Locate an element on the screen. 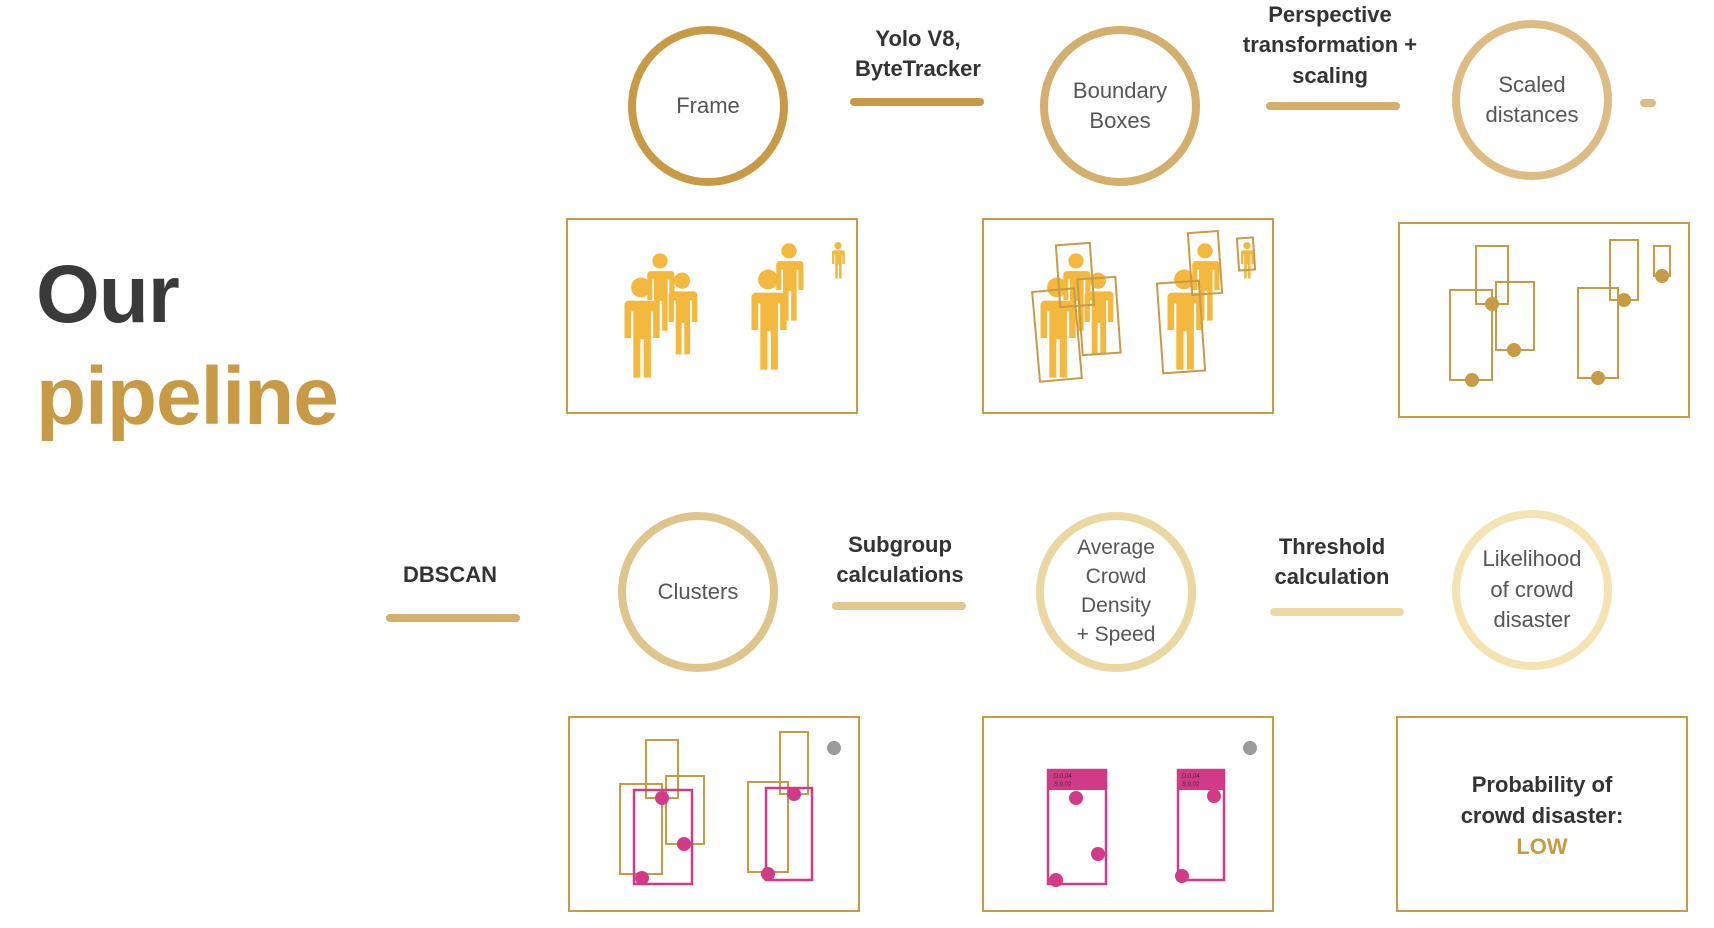 The height and width of the screenshot is (928, 1714). panel-frame is located at coordinates (712, 316).